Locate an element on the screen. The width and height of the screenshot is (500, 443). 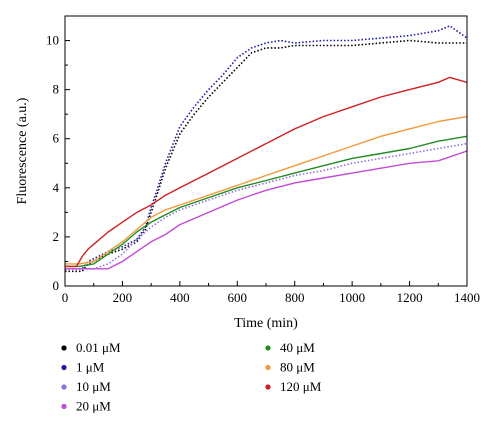
x-tick-label: 800 is located at coordinates (295, 297).